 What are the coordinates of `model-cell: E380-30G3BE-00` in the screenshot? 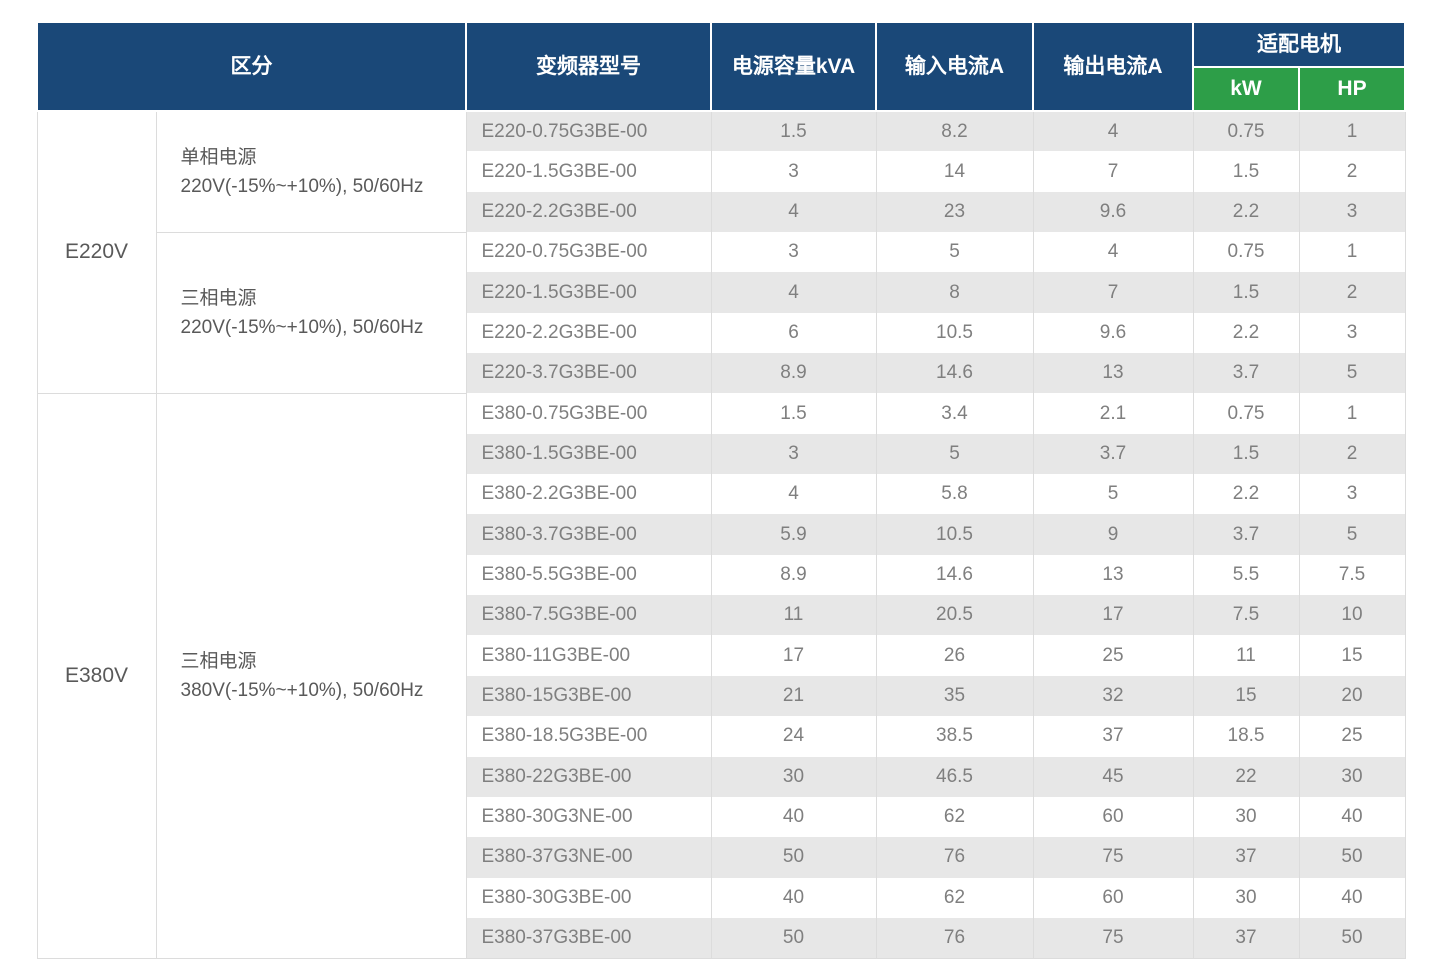 It's located at (588, 897).